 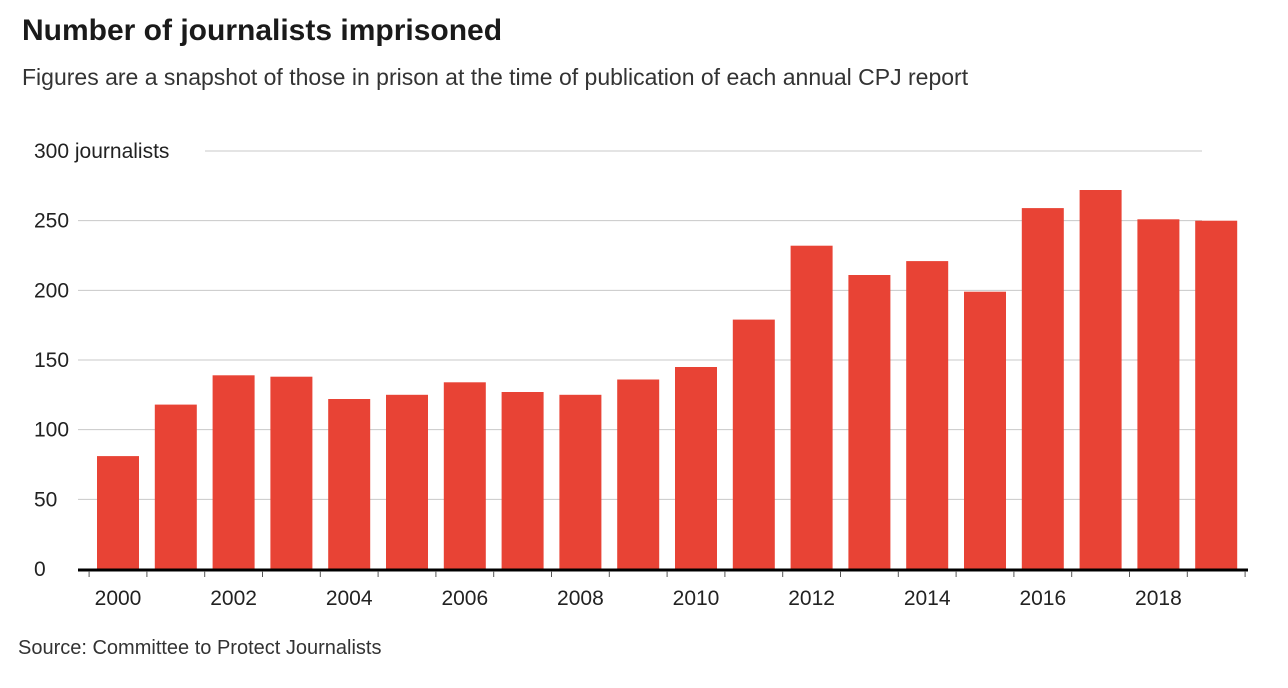 I want to click on x-axis, so click(x=663, y=572).